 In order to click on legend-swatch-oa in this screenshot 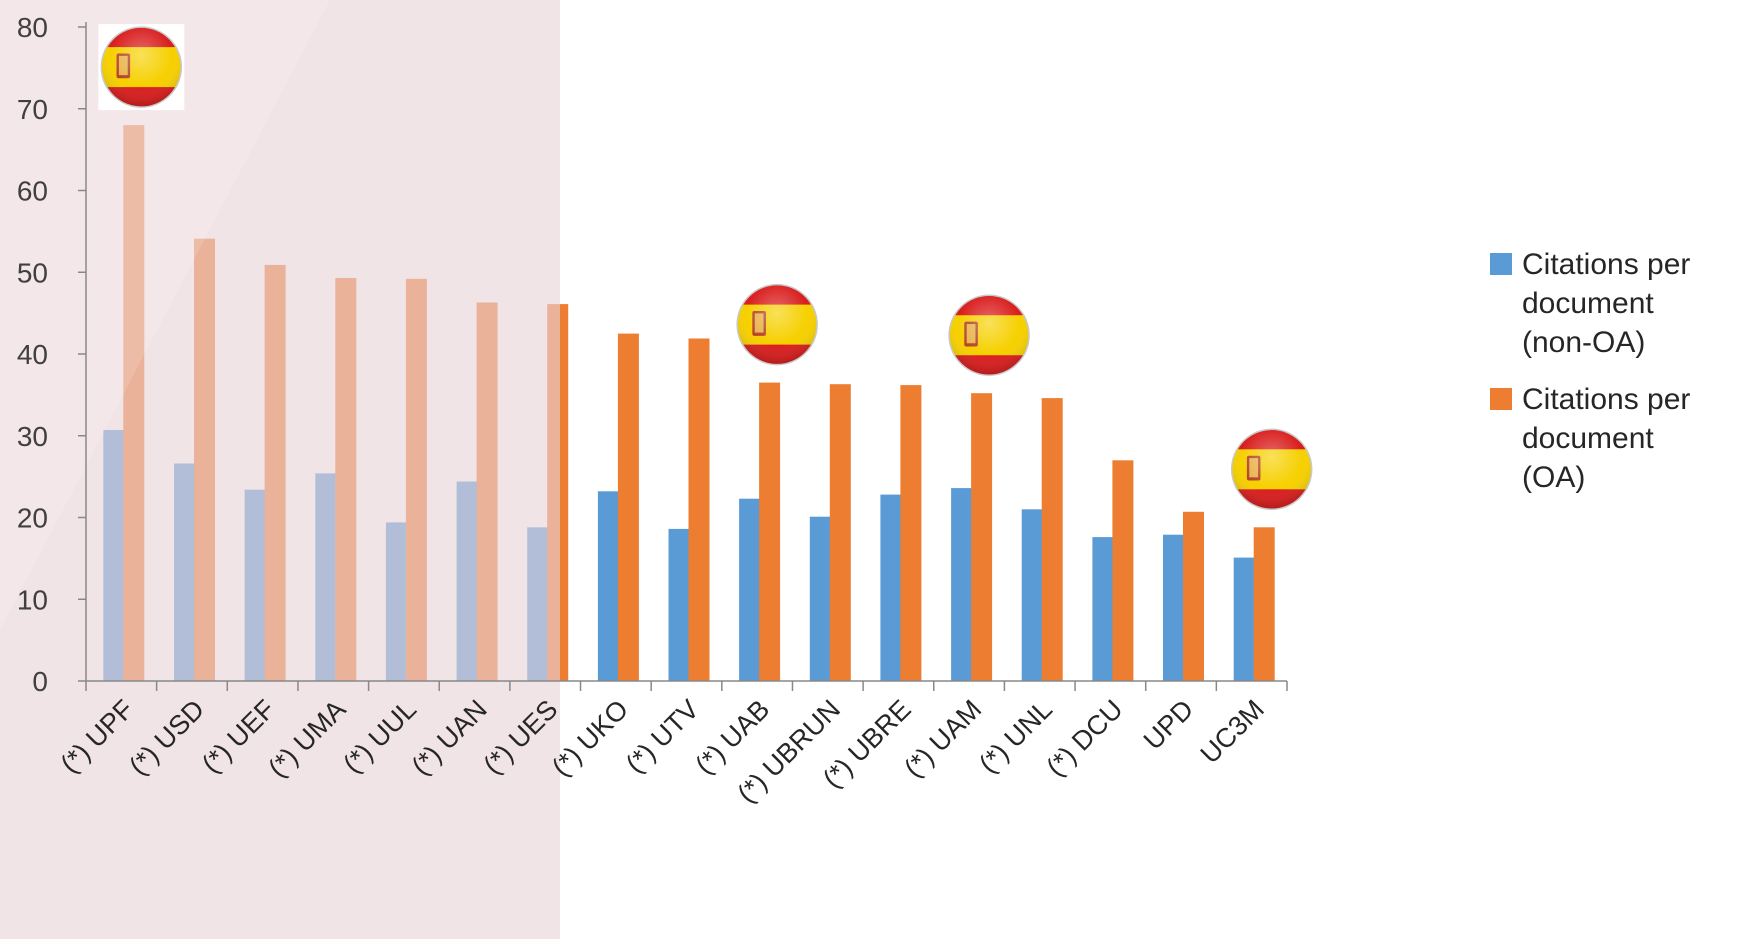, I will do `click(1501, 399)`.